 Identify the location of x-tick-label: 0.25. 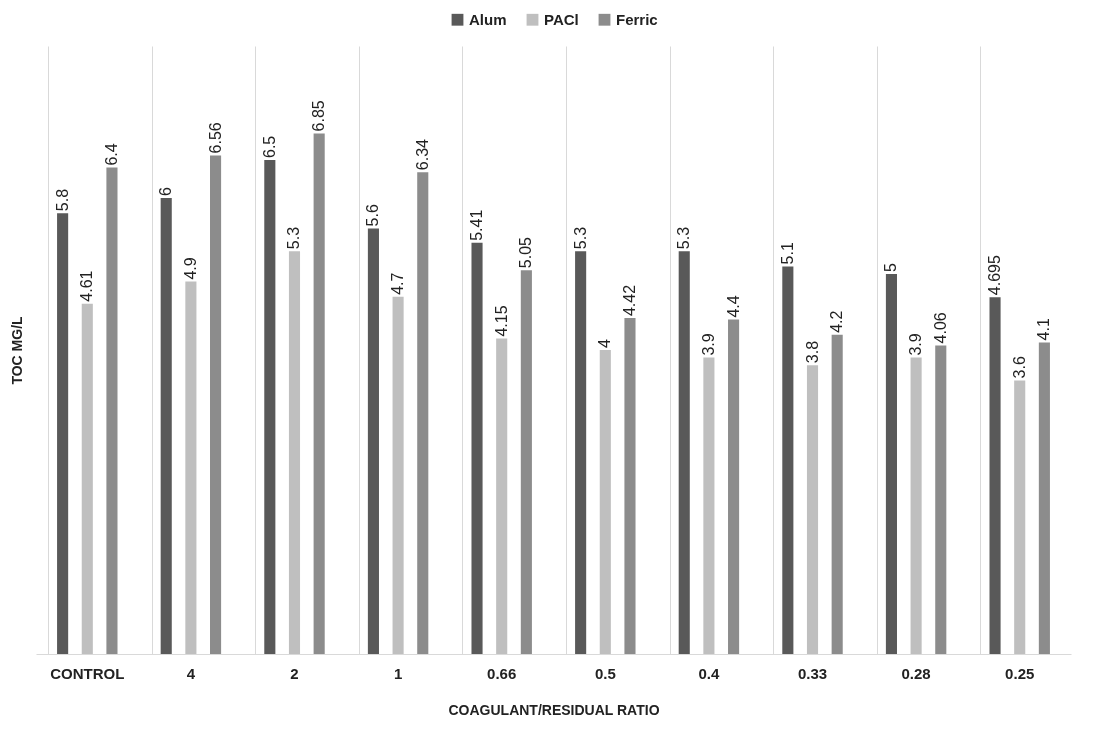
(1020, 673).